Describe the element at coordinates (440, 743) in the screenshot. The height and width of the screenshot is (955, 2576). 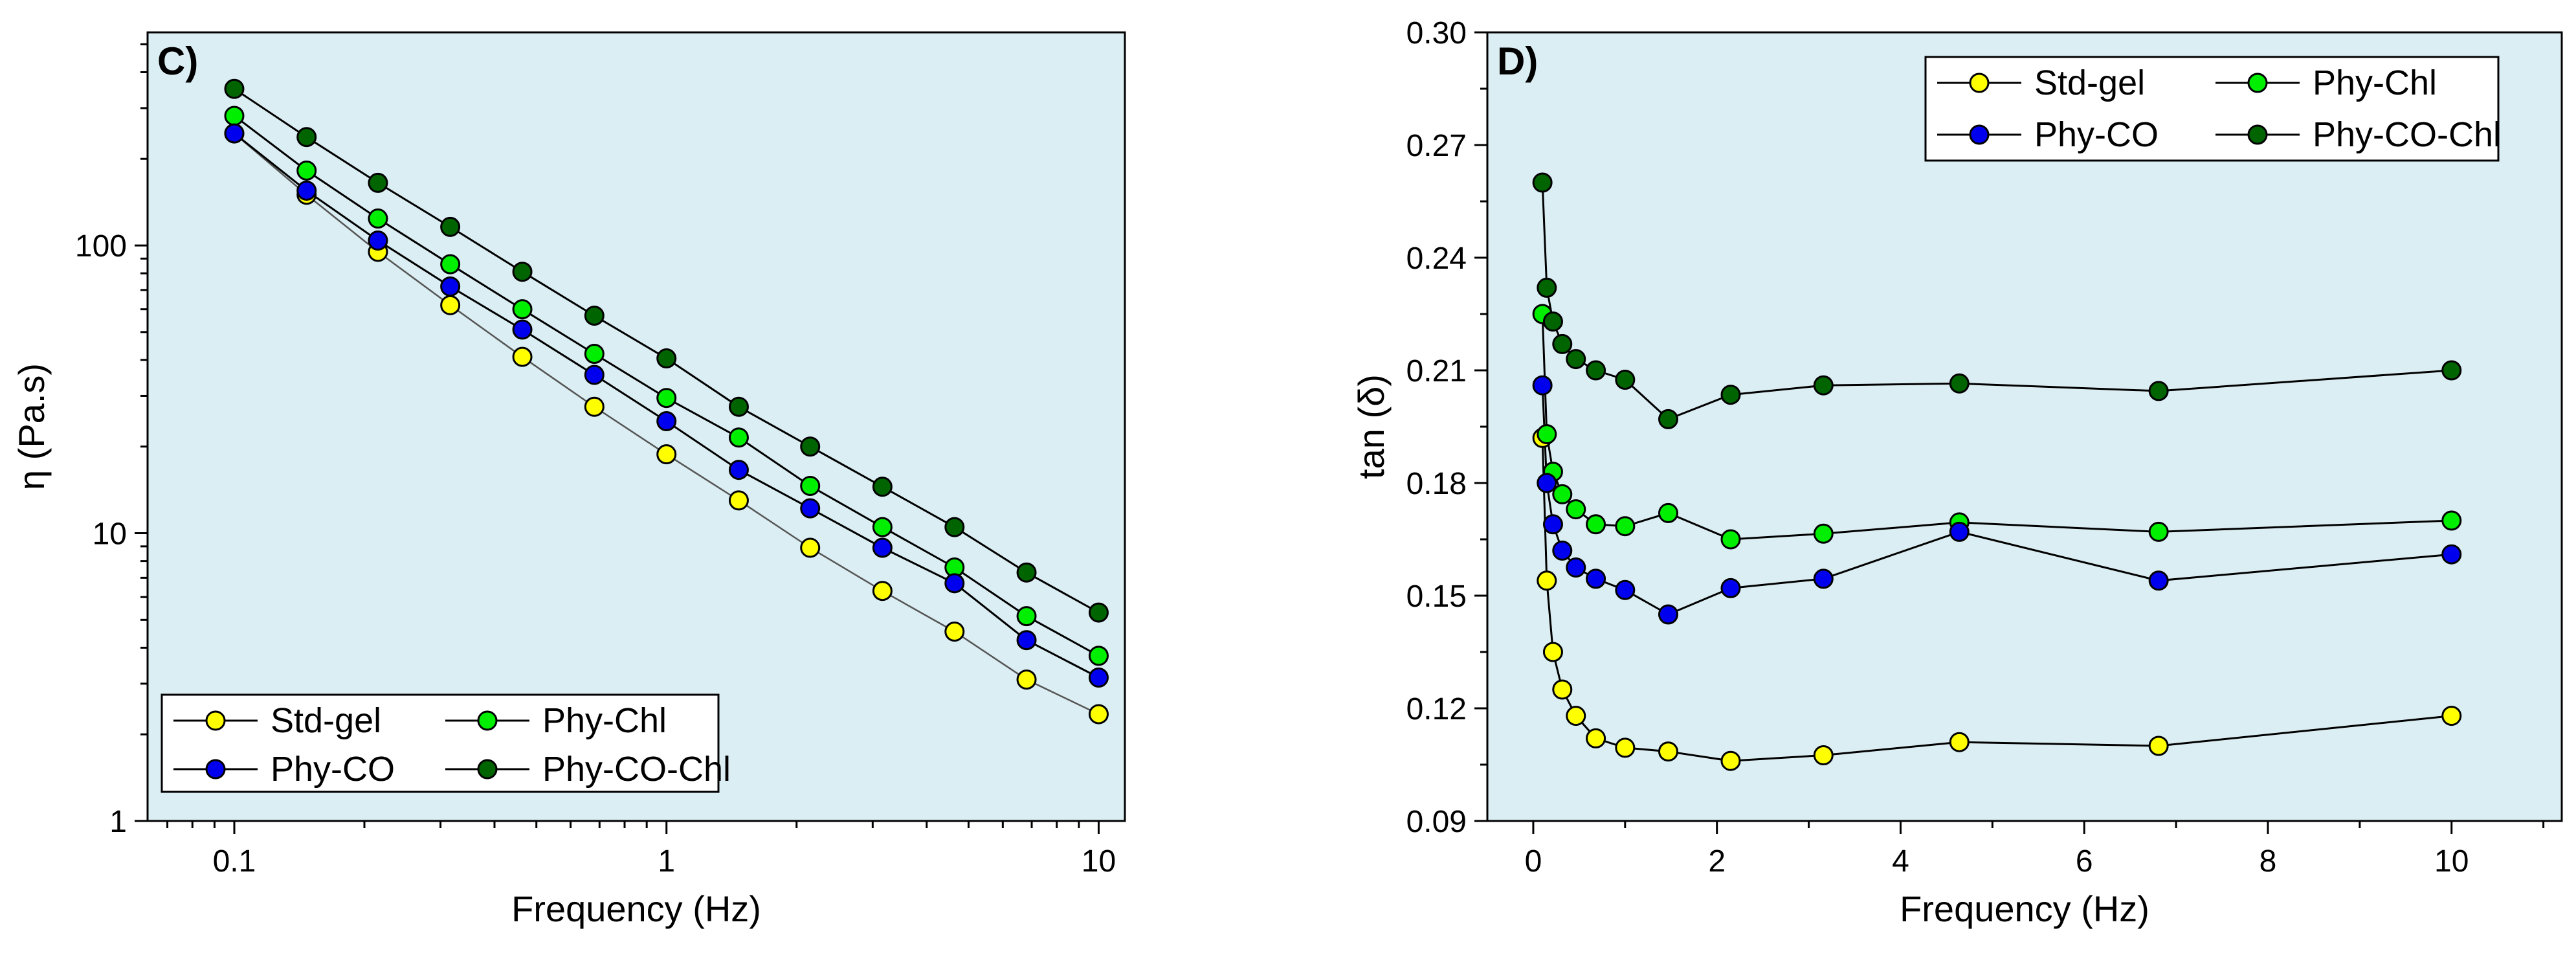
I see `panel-c-legend-box` at that location.